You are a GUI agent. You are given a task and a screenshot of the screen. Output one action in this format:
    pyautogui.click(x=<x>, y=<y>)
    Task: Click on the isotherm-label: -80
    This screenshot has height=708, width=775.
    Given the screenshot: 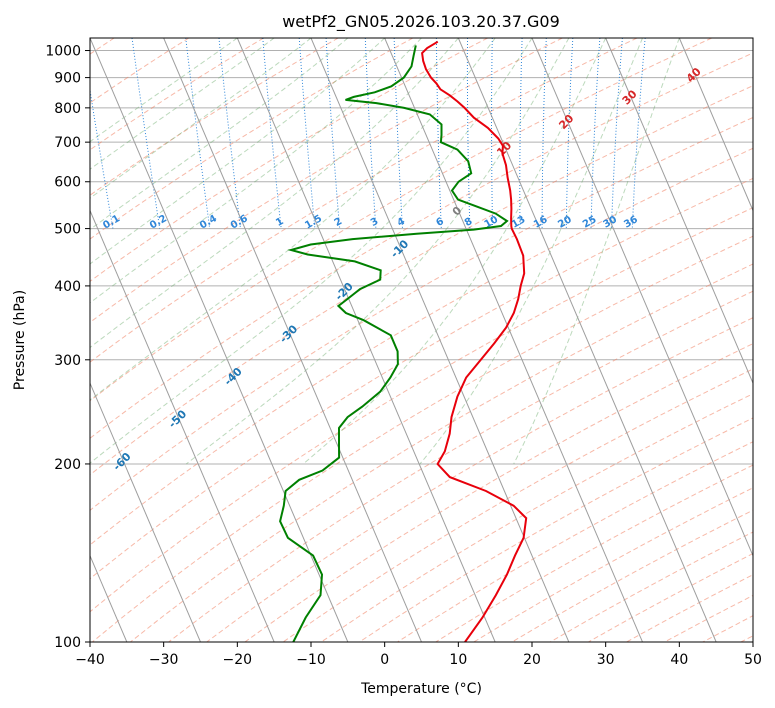 What is the action you would take?
    pyautogui.click(x=11, y=546)
    